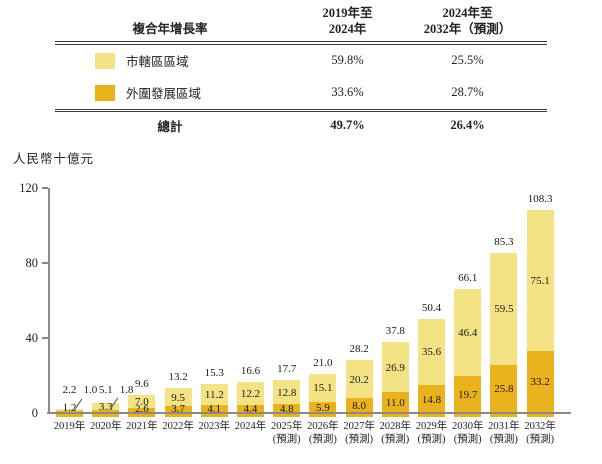  Describe the element at coordinates (301, 61) in the screenshot. I see `table-row-urban: 市轄區區域 59.8% 25.5%` at that location.